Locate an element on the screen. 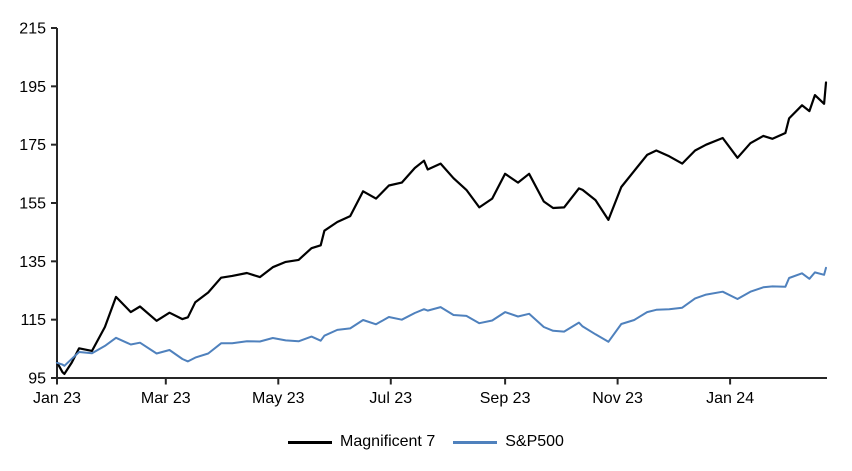 The height and width of the screenshot is (471, 852). y-tick-label: 215 is located at coordinates (32, 29).